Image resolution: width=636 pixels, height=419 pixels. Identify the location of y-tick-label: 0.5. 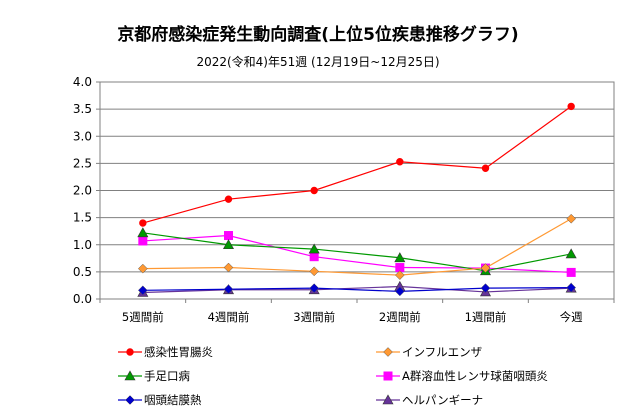
(82, 272).